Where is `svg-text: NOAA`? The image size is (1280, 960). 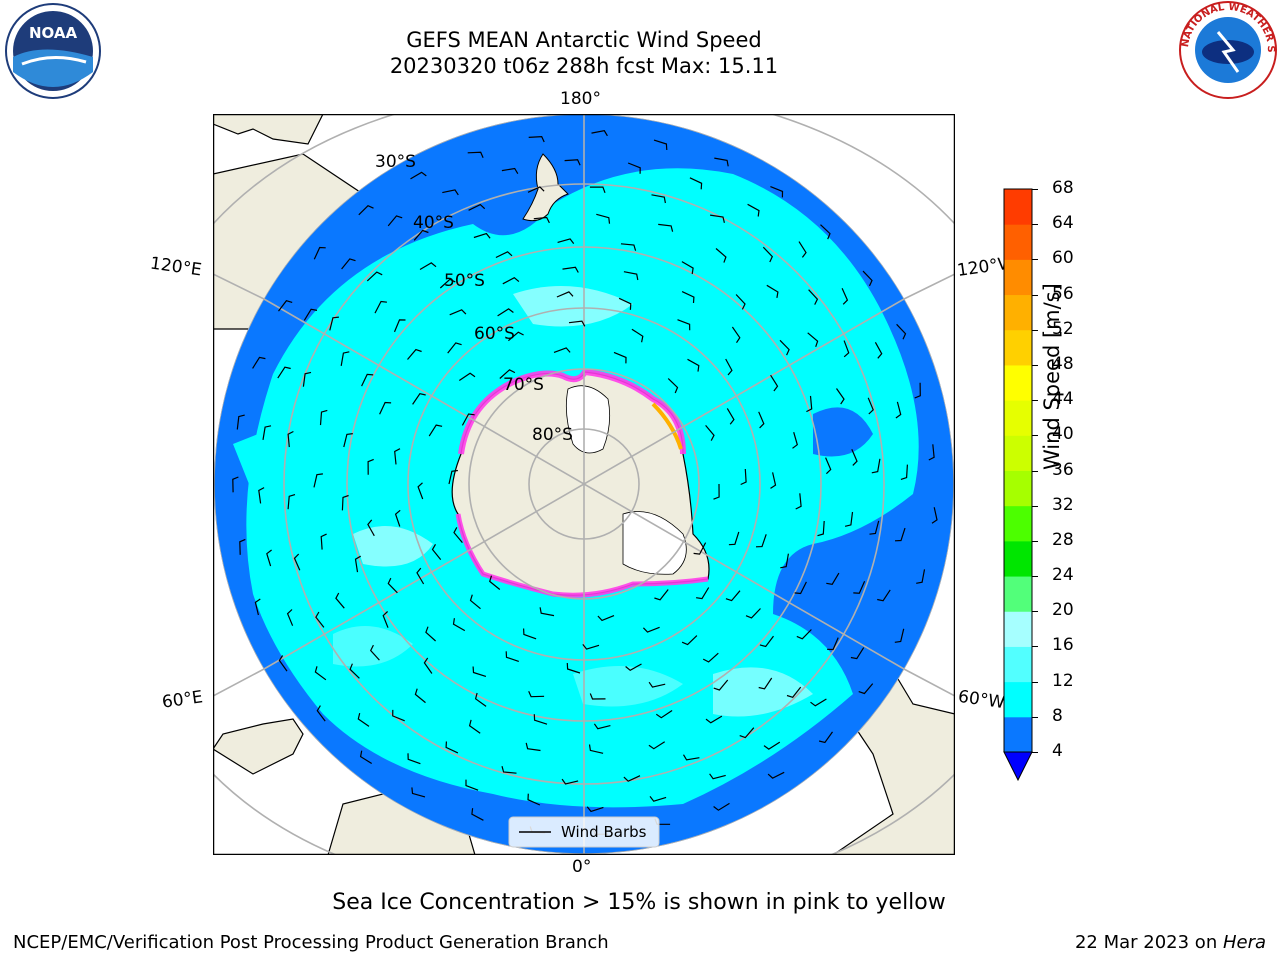
svg-text: NOAA is located at coordinates (53, 33).